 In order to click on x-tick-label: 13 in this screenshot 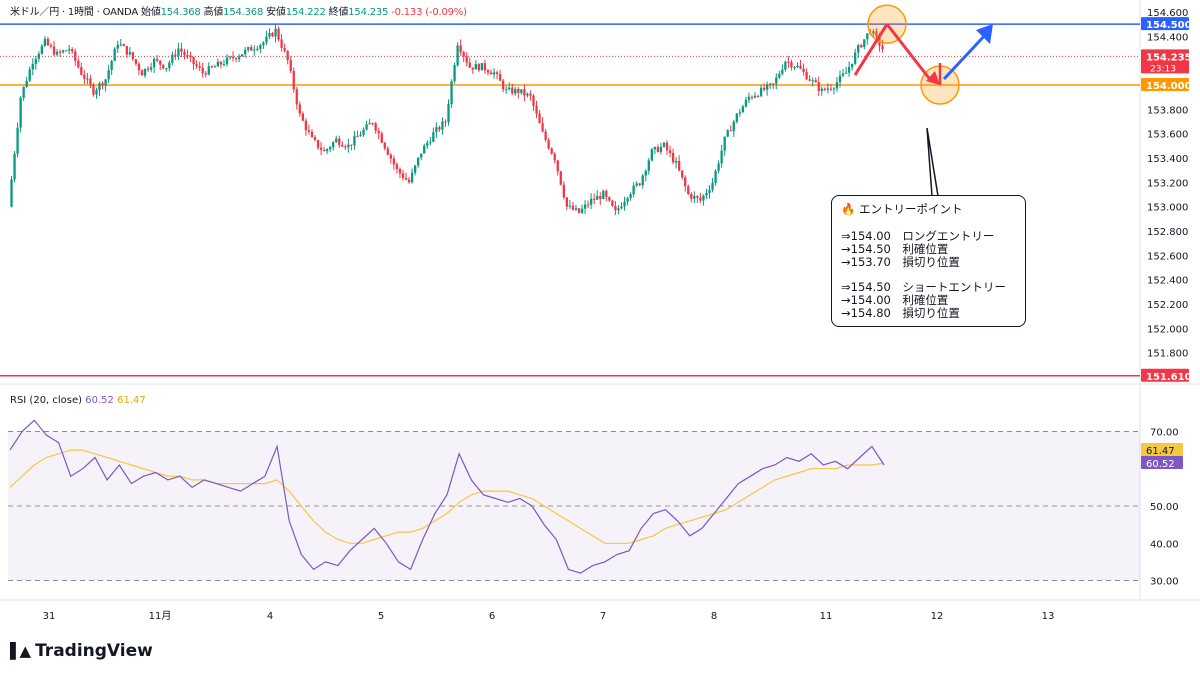, I will do `click(1048, 616)`.